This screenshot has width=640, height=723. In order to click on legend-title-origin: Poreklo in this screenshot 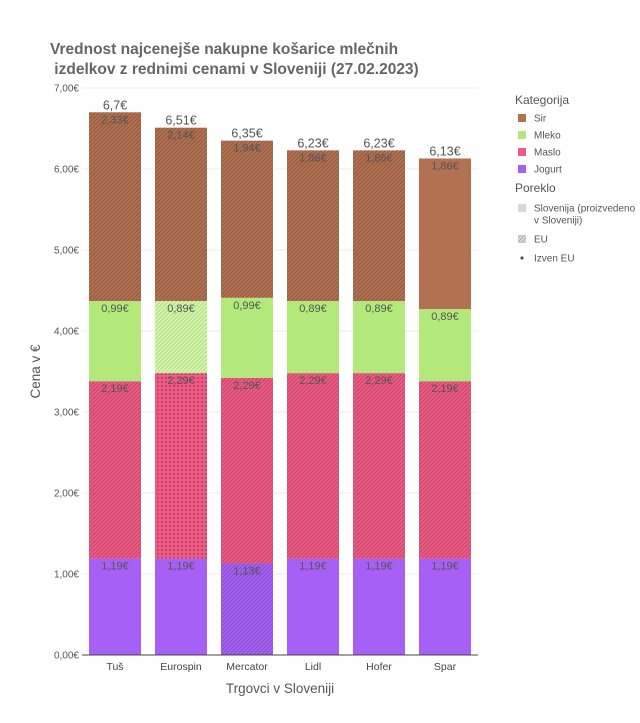, I will do `click(535, 188)`.